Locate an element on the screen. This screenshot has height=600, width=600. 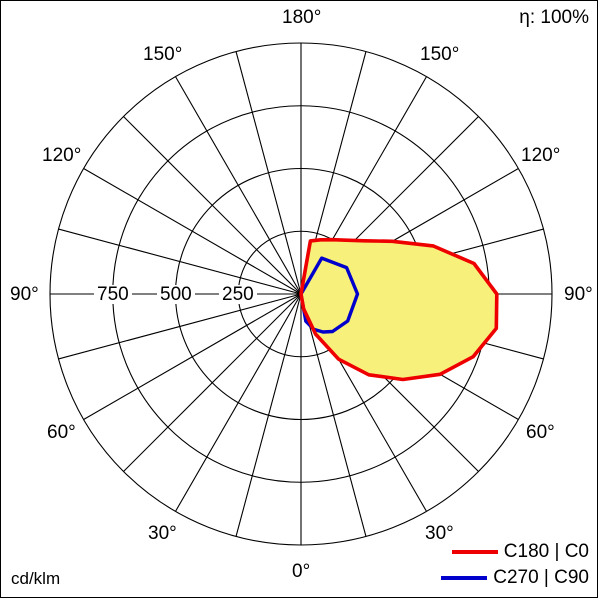
unit-label: cd/klm is located at coordinates (36, 578).